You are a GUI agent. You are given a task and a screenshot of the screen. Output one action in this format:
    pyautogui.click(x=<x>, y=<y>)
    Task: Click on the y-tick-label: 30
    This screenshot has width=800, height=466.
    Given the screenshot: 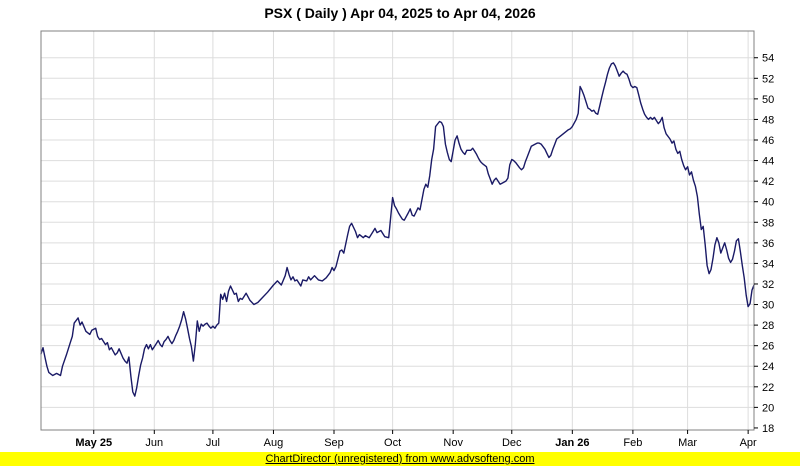 What is the action you would take?
    pyautogui.click(x=768, y=306)
    